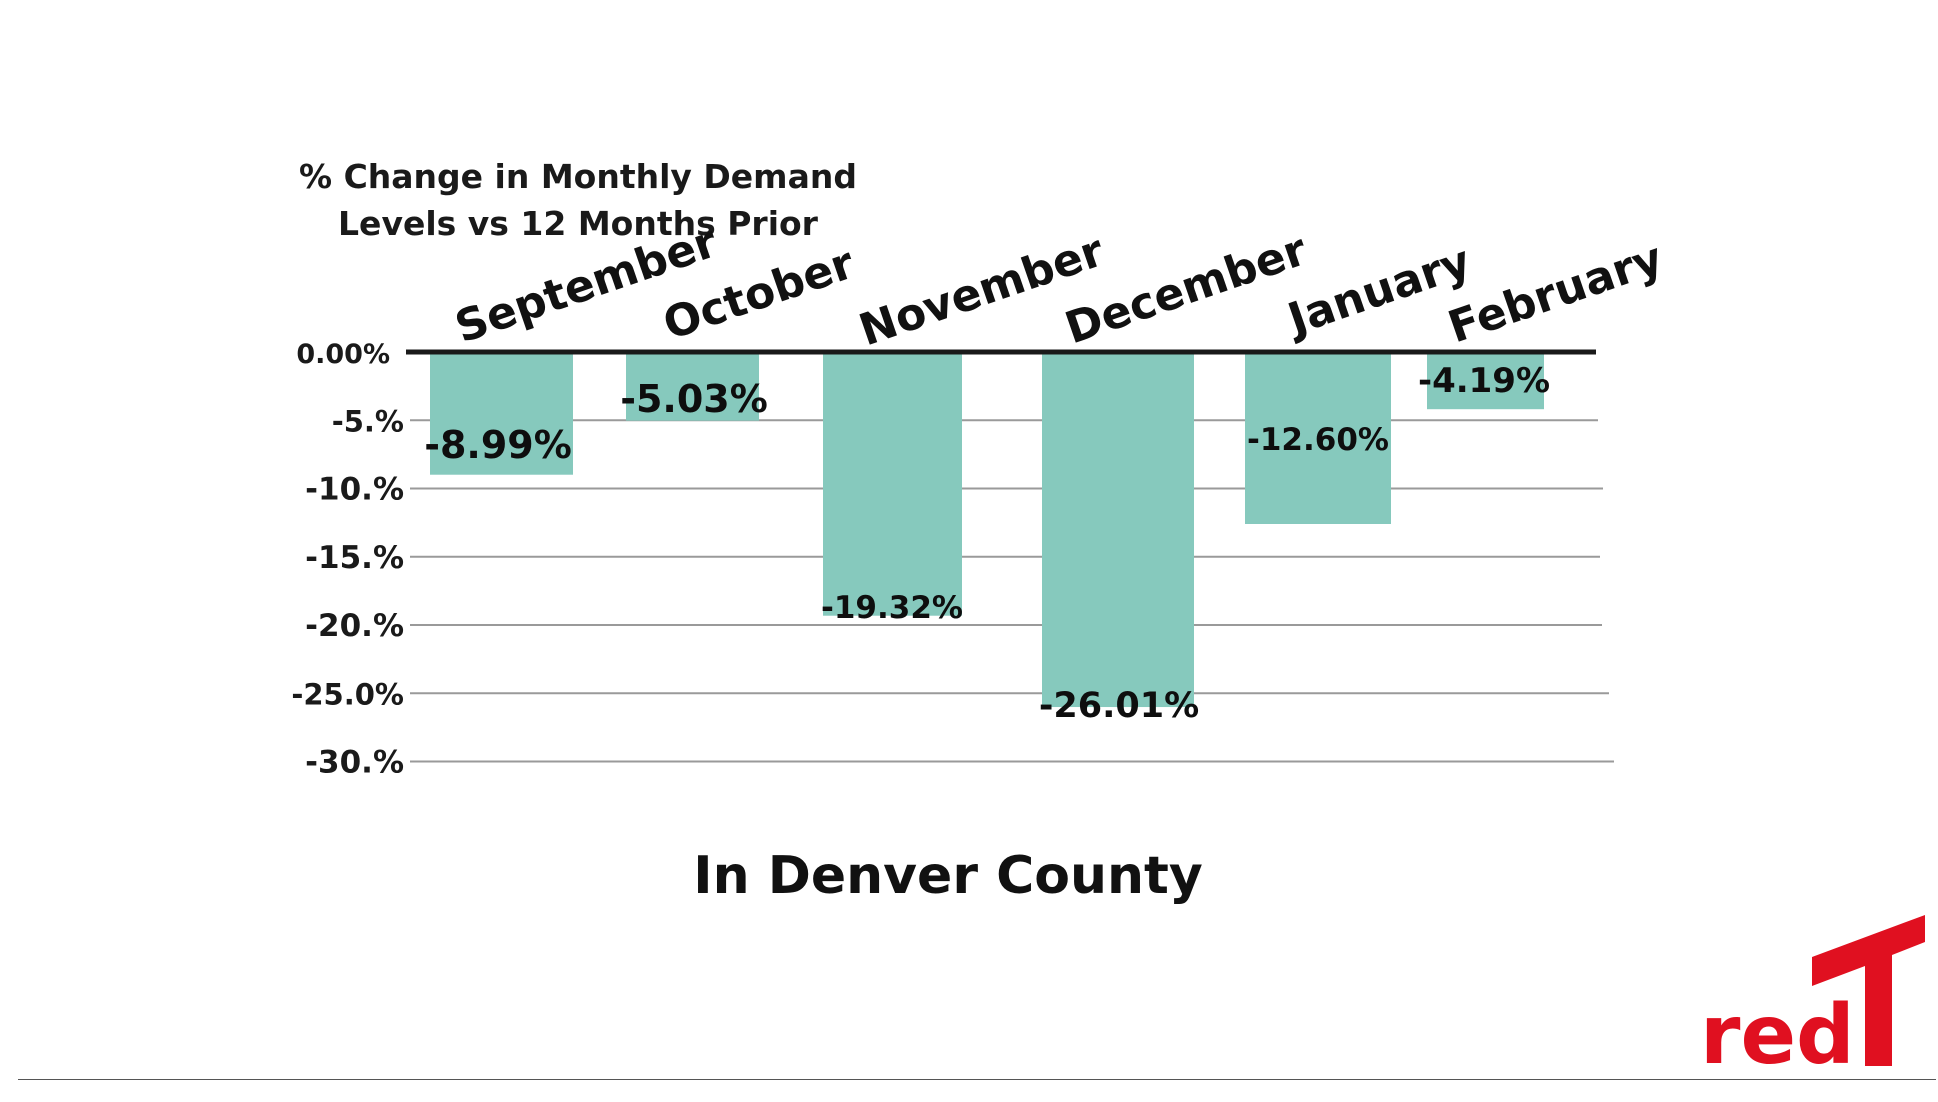 This screenshot has width=1938, height=1102. What do you see at coordinates (1868, 990) in the screenshot?
I see `logo-t-shape` at bounding box center [1868, 990].